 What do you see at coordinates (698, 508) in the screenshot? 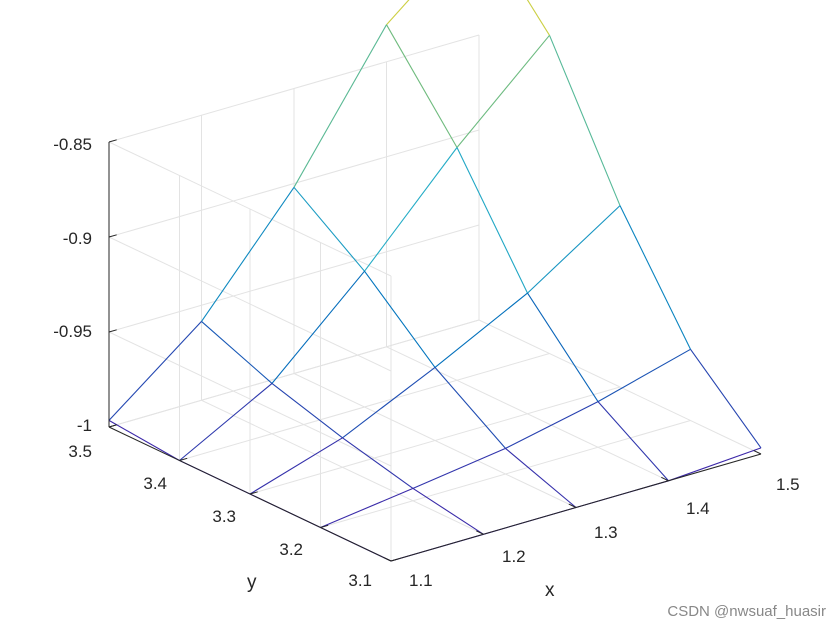
I see `x-tick-label: 1.4` at bounding box center [698, 508].